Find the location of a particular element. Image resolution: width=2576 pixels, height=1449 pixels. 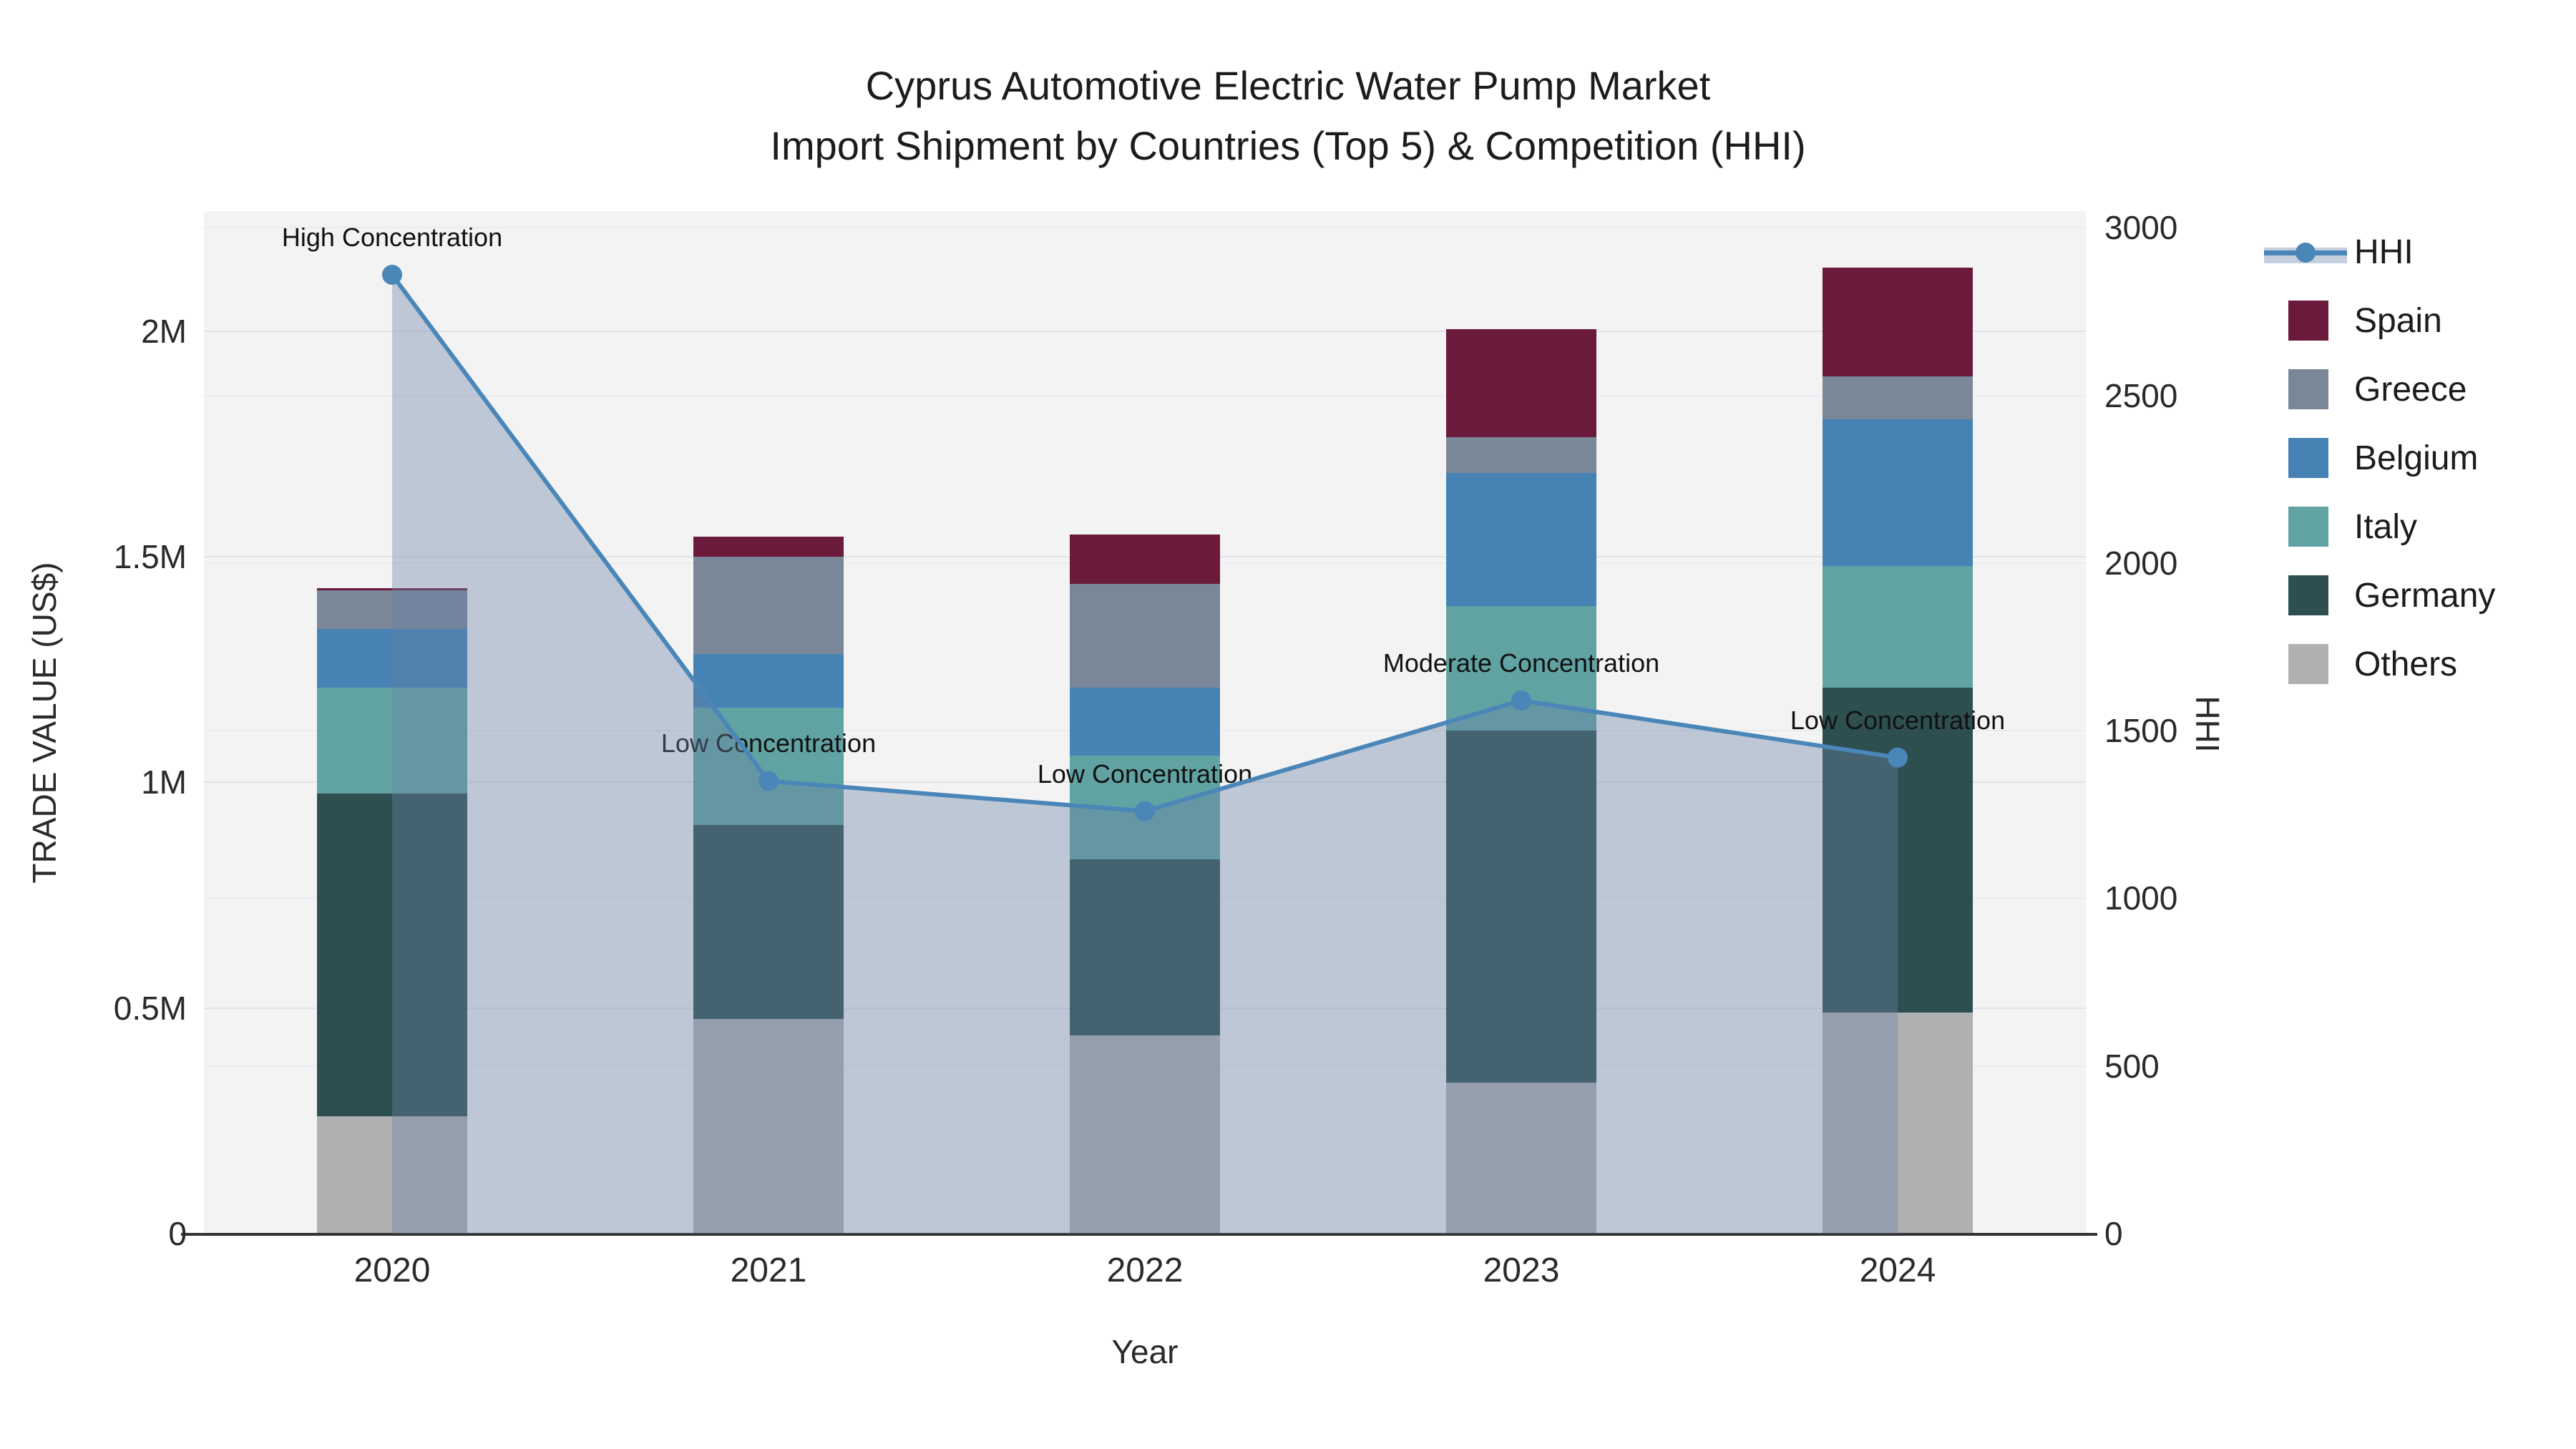

legend-label-greece: Greece is located at coordinates (2410, 390).